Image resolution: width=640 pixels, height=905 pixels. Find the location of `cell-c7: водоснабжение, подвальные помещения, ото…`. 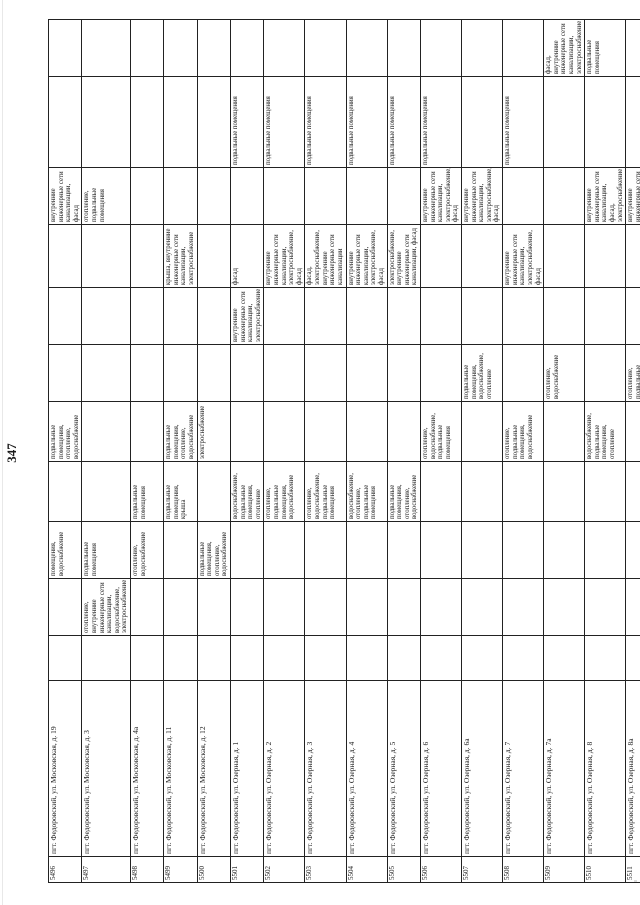

cell-c7: водоснабжение, подвальные помещения, ото… is located at coordinates (605, 431).